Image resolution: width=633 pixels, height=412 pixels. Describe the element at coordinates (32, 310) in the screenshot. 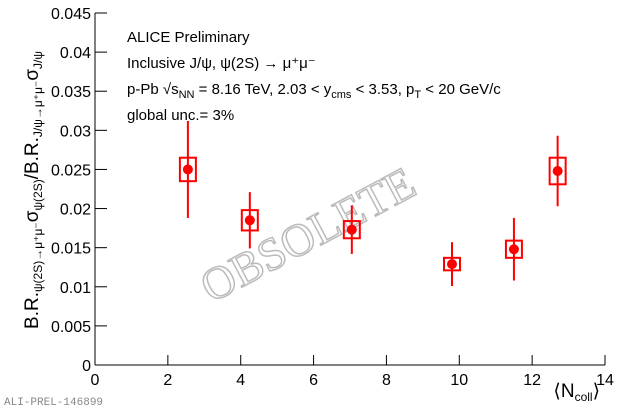

I see `text-part: B.R.` at that location.